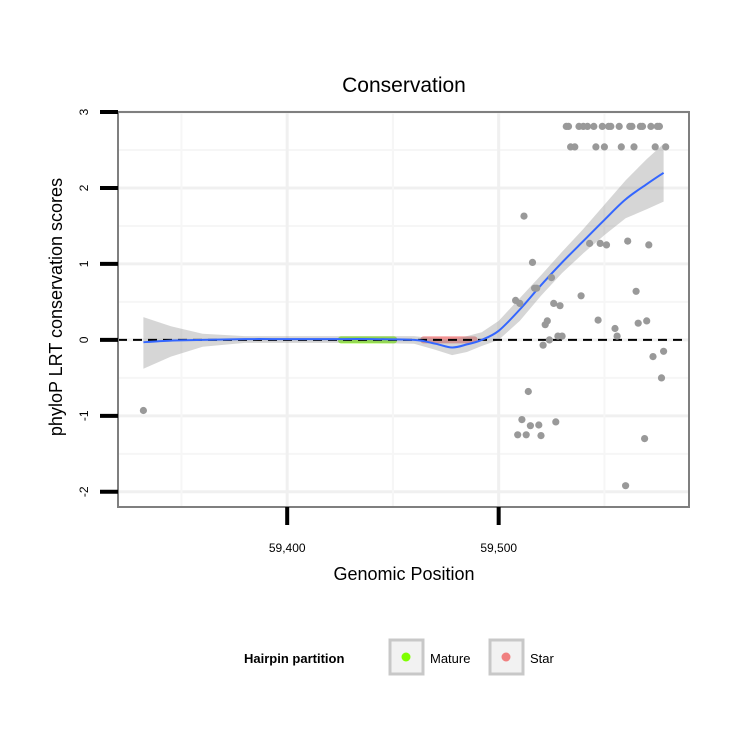  Describe the element at coordinates (294, 658) in the screenshot. I see `legend-title: Hairpin partition` at that location.